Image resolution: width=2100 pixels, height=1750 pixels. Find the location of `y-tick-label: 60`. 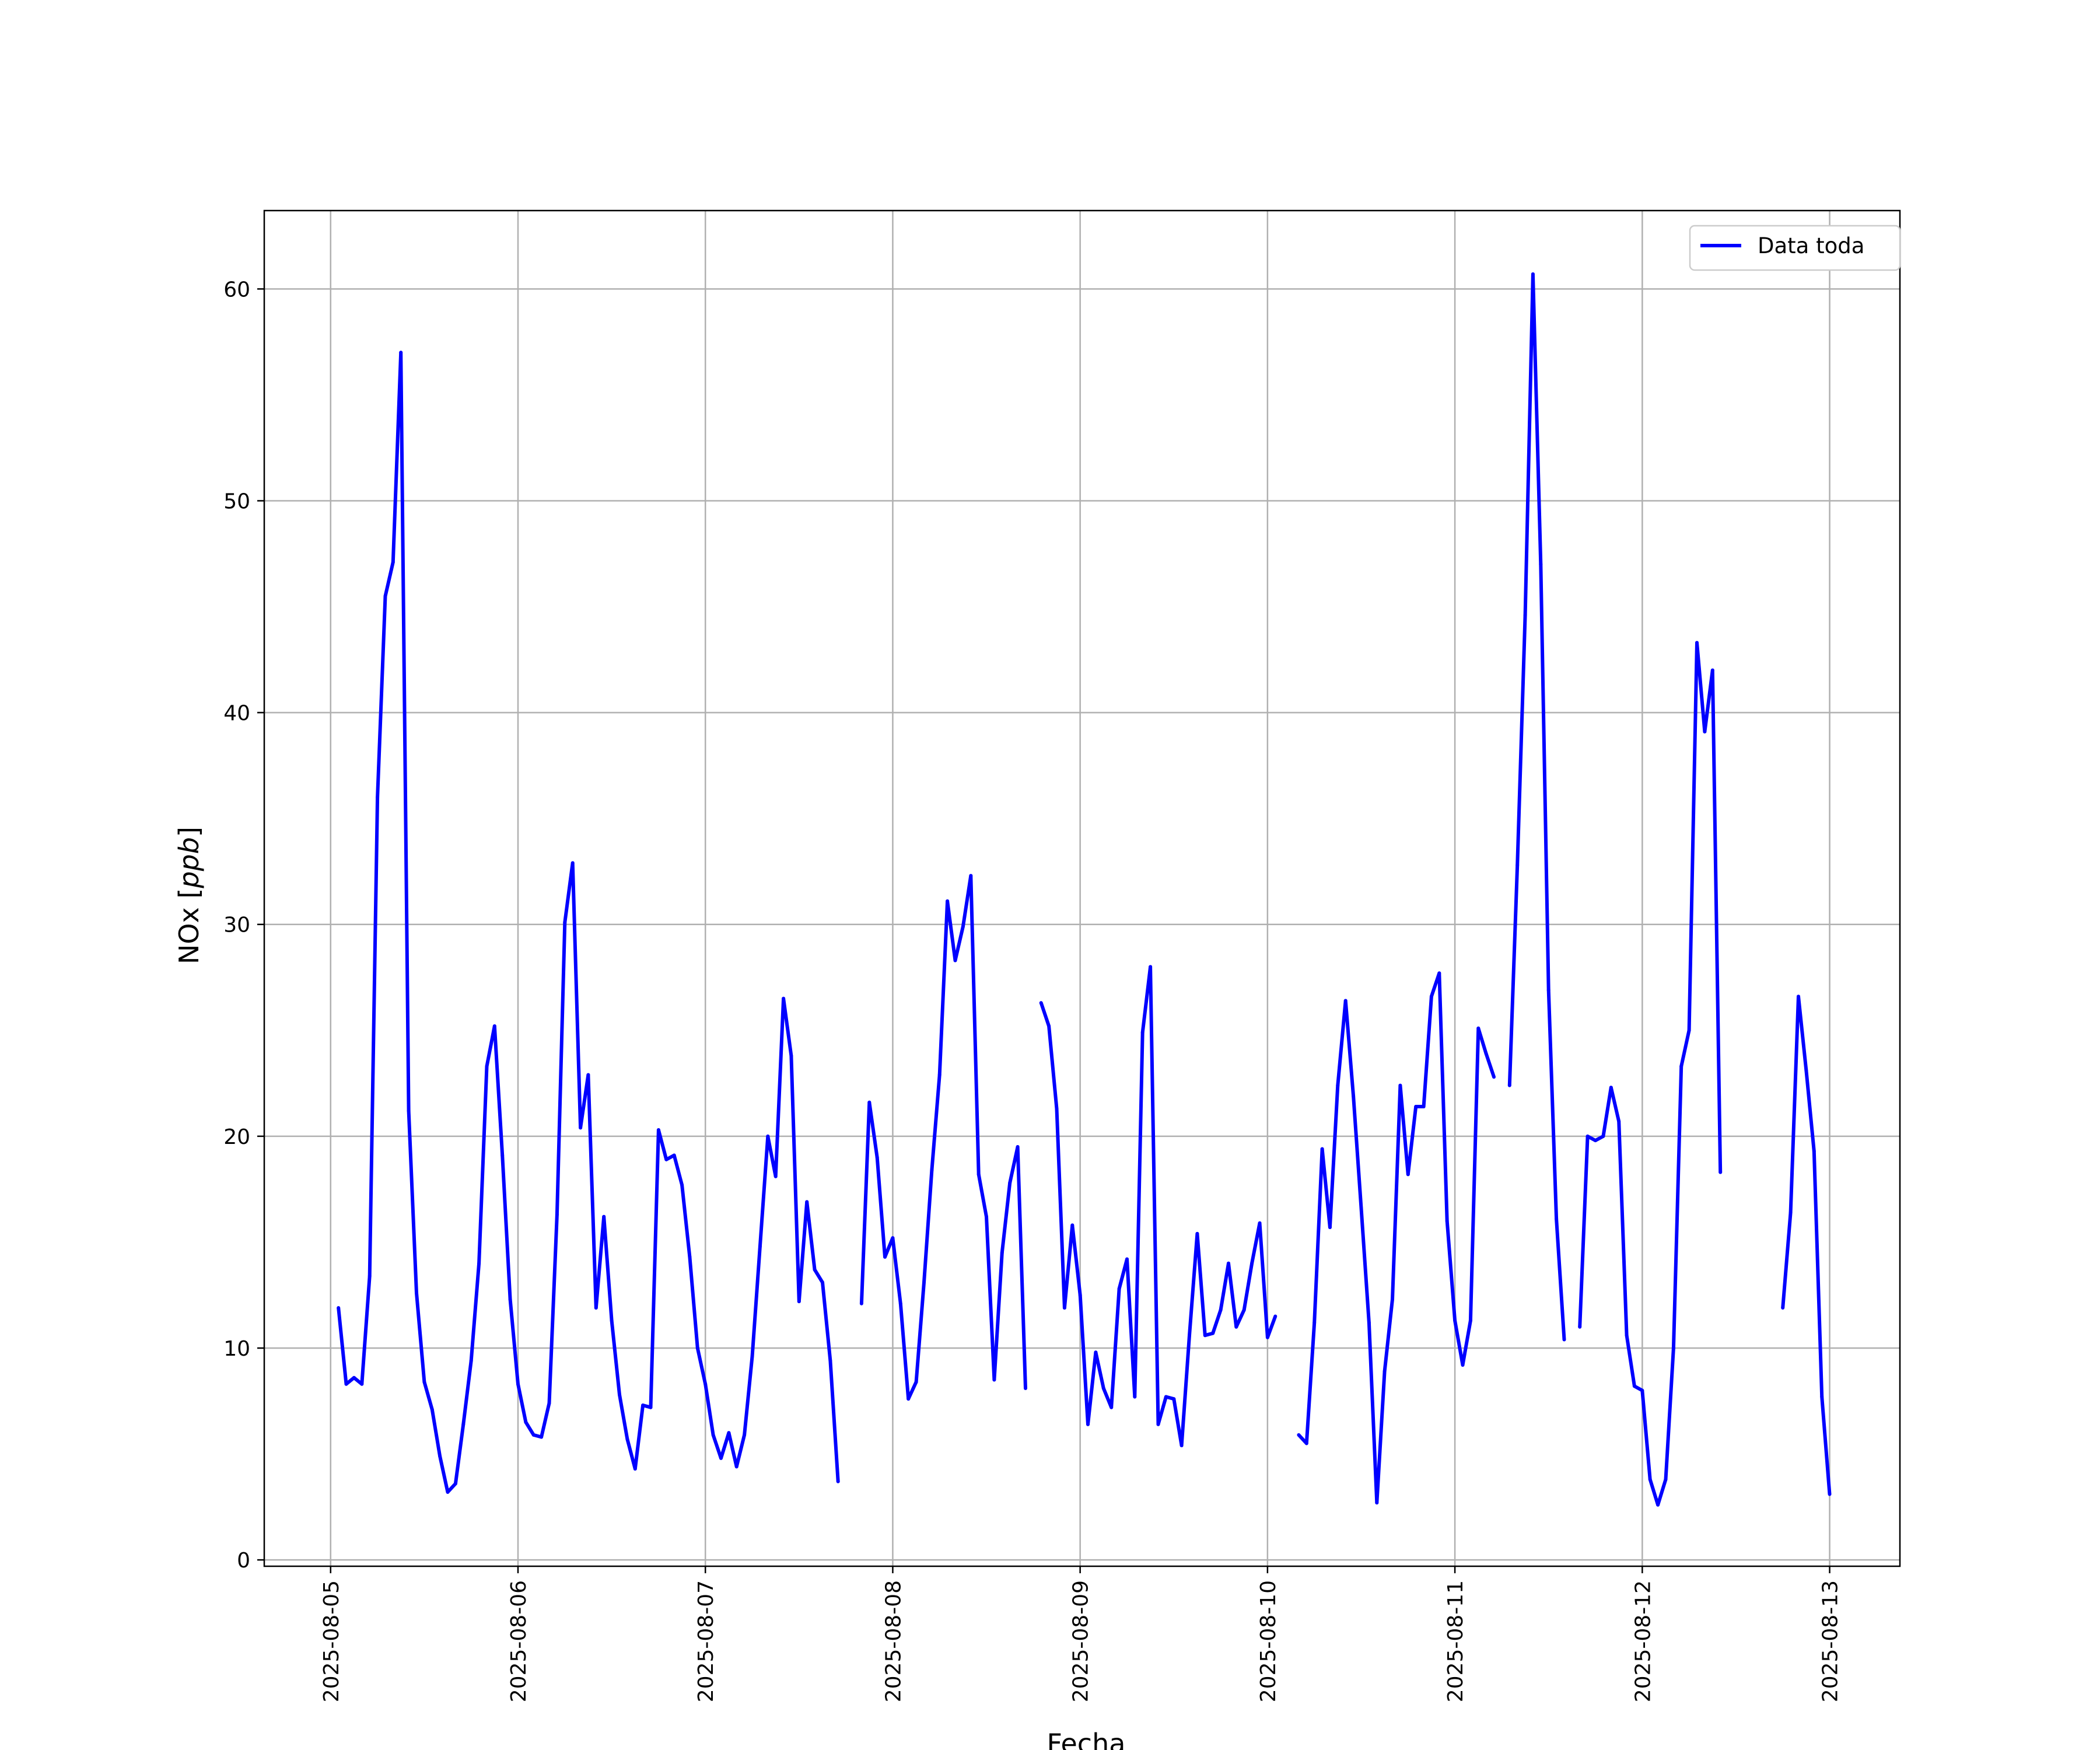

y-tick-label: 60 is located at coordinates (236, 290).